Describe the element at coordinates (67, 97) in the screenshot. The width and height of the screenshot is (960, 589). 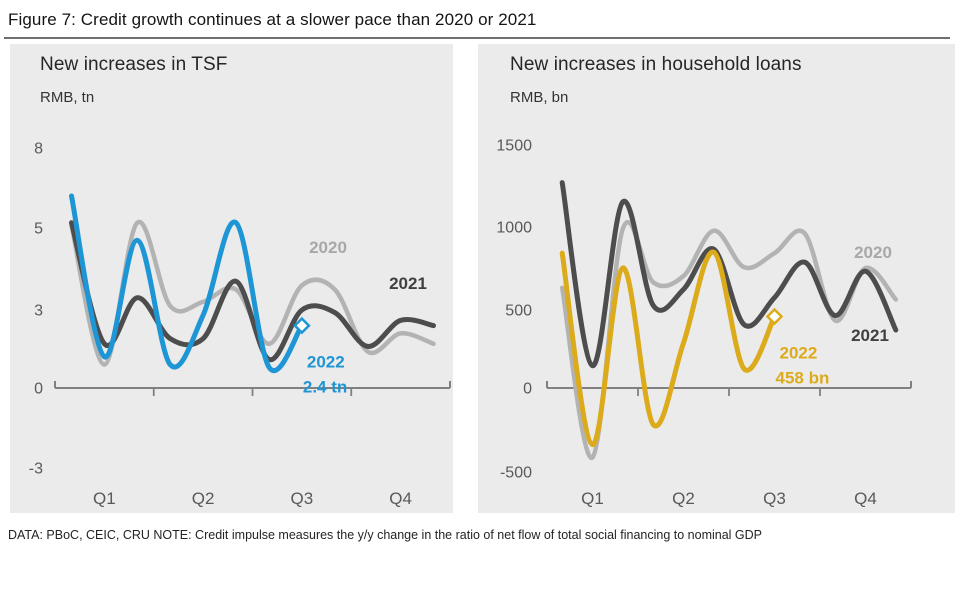
I see `tsf-unit-label: RMB, tn` at that location.